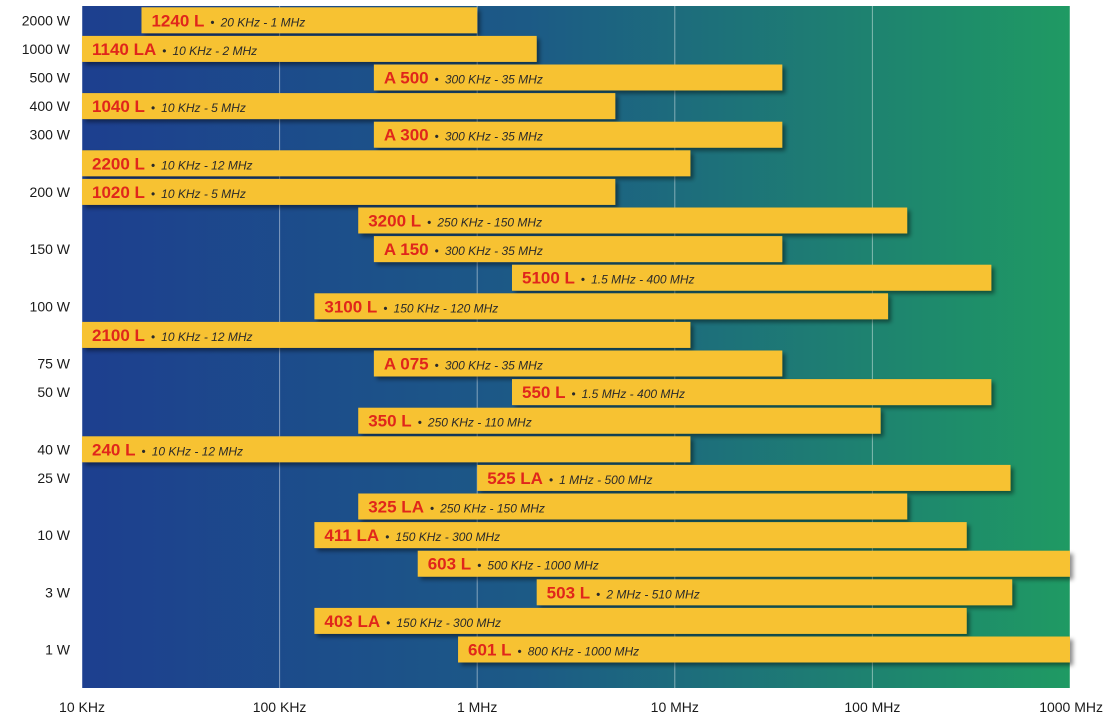 This screenshot has width=1106, height=720. What do you see at coordinates (553, 650) in the screenshot?
I see `bar-label: 601 L • 800 KHz - 1000 MHz` at bounding box center [553, 650].